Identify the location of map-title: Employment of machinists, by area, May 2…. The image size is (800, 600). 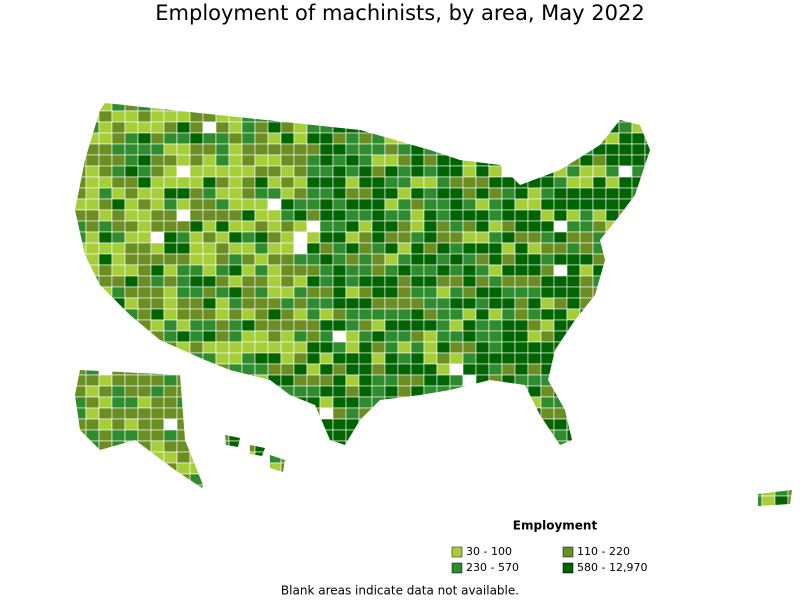
(399, 13).